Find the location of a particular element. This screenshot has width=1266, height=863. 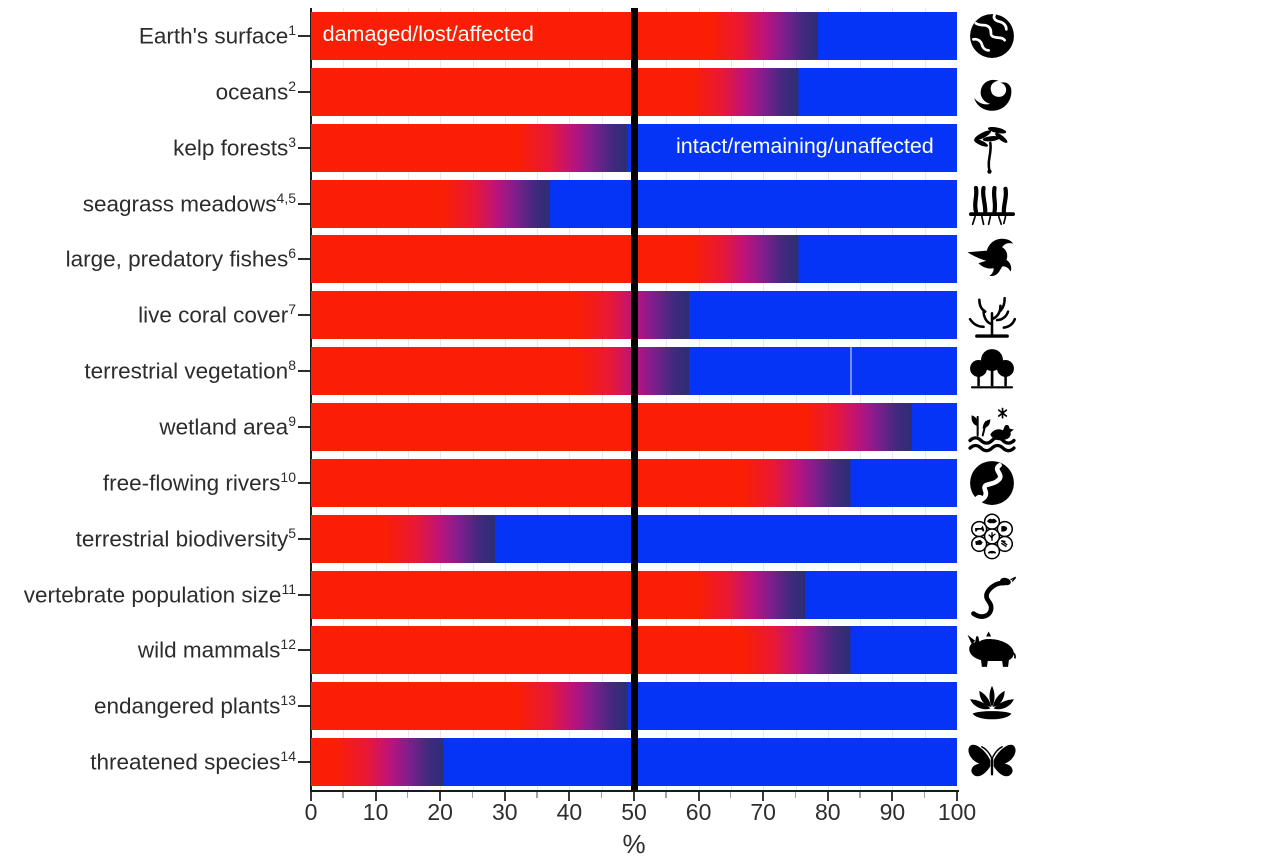

coral-icon is located at coordinates (992, 315).